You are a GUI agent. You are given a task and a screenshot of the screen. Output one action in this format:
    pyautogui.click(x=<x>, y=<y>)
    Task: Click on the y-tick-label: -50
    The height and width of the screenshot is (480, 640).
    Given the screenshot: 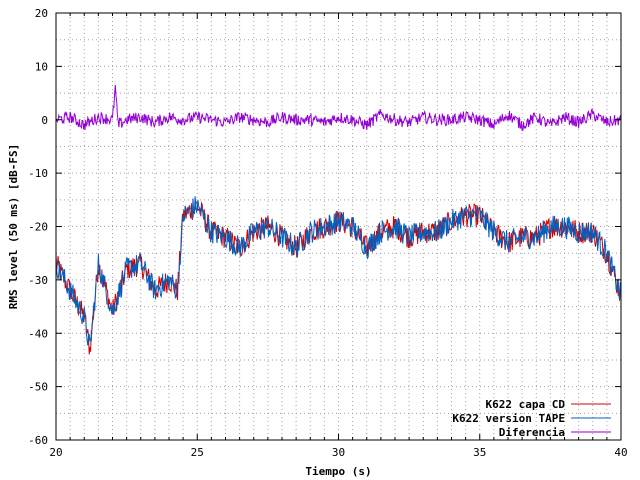 What is the action you would take?
    pyautogui.click(x=38, y=387)
    